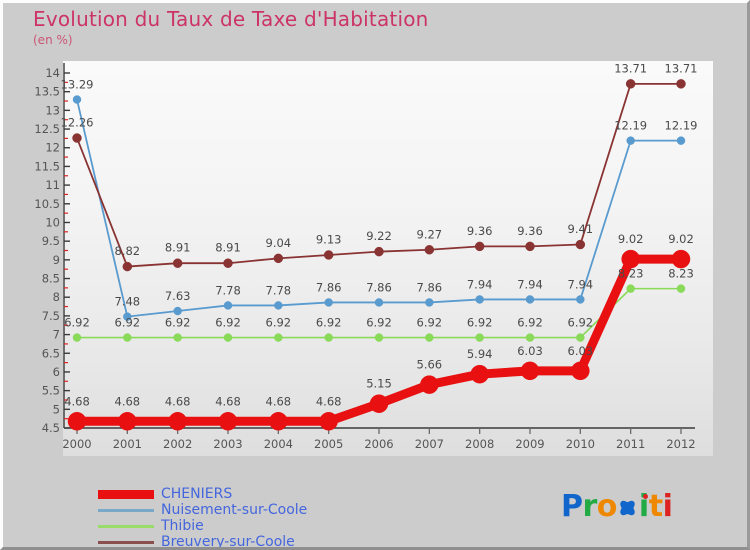  I want to click on x-tick-label: 2009, so click(529, 444).